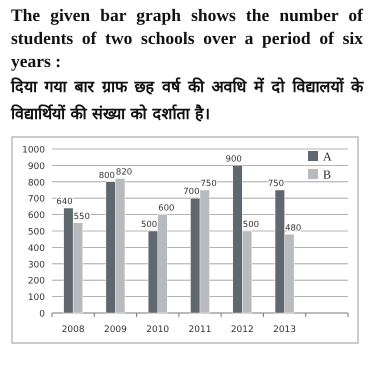  I want to click on x-tick-label: 2011, so click(200, 330).